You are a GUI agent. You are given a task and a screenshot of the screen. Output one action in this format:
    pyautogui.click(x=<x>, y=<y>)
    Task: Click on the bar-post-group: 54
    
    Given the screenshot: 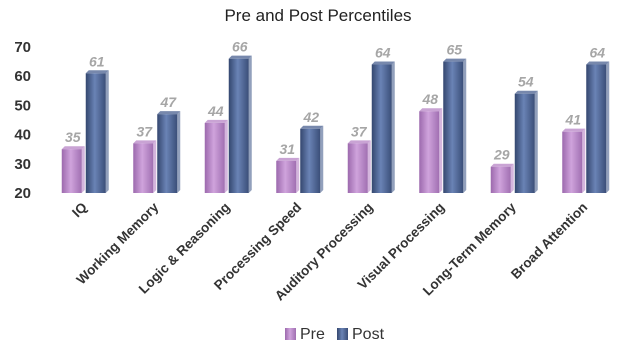 What is the action you would take?
    pyautogui.click(x=526, y=133)
    